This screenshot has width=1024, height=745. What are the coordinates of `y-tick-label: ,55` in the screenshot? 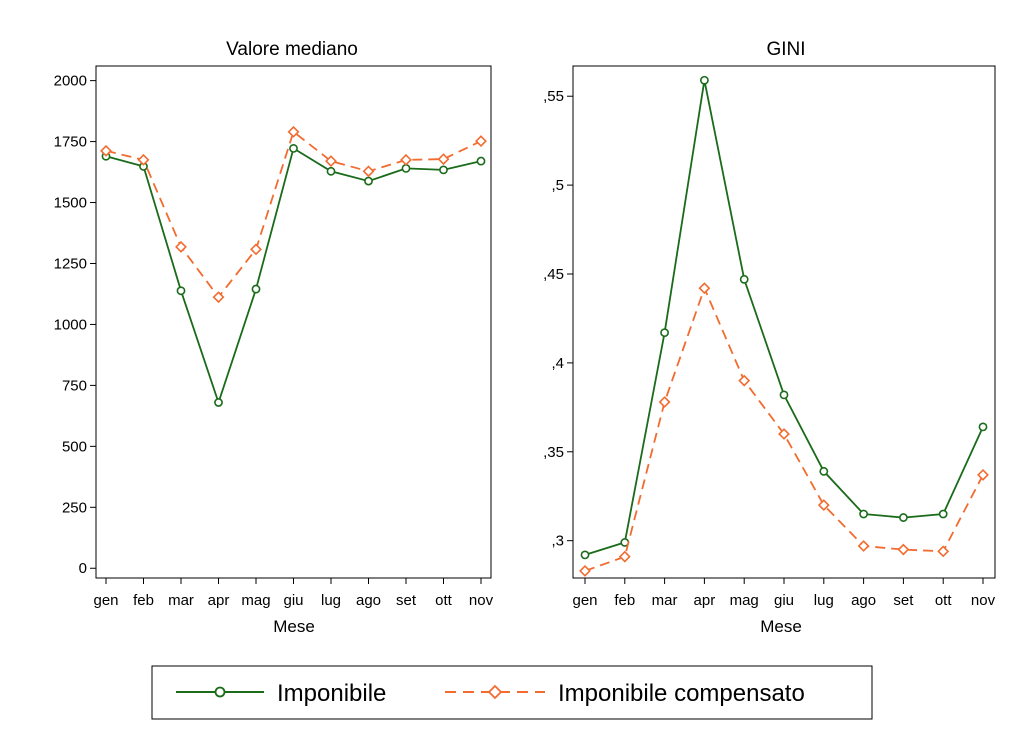 It's located at (553, 96).